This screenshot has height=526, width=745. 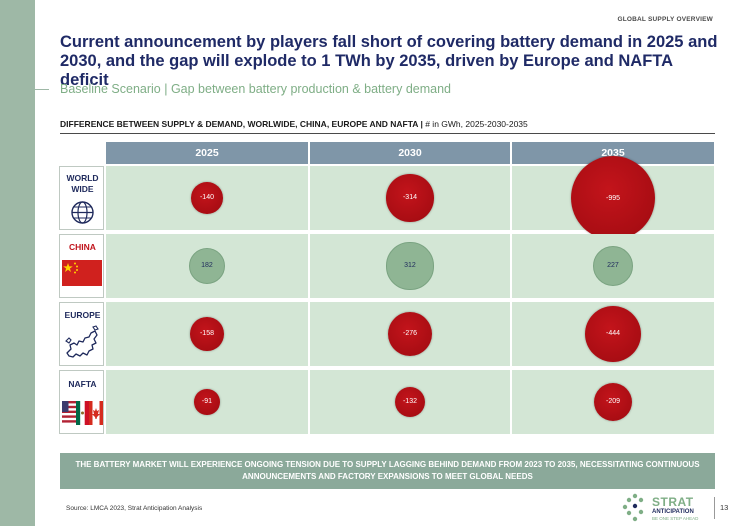 What do you see at coordinates (82, 315) in the screenshot?
I see `row-label-line1: EUROPE` at bounding box center [82, 315].